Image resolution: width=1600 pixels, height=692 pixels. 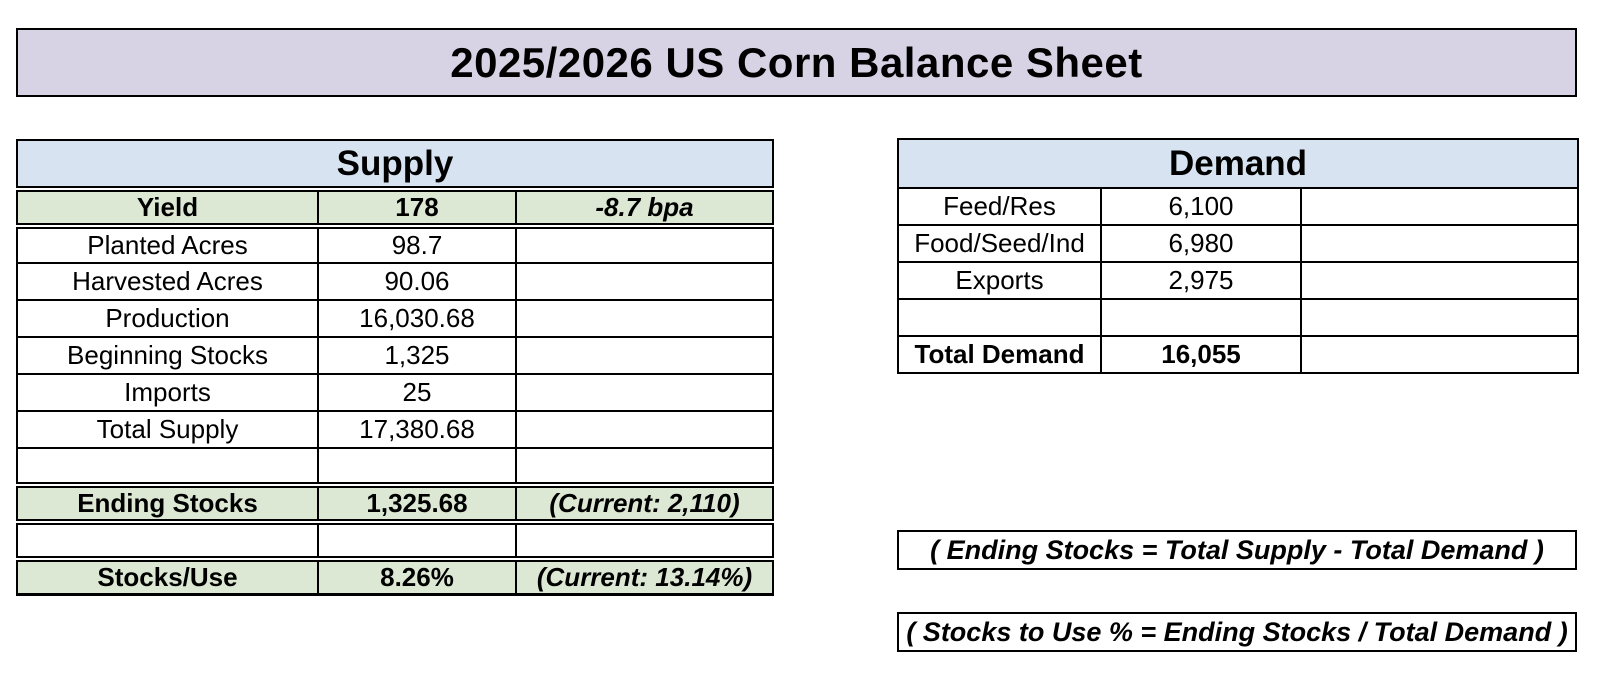 What do you see at coordinates (417, 466) in the screenshot?
I see `cell-supply-empty1-value` at bounding box center [417, 466].